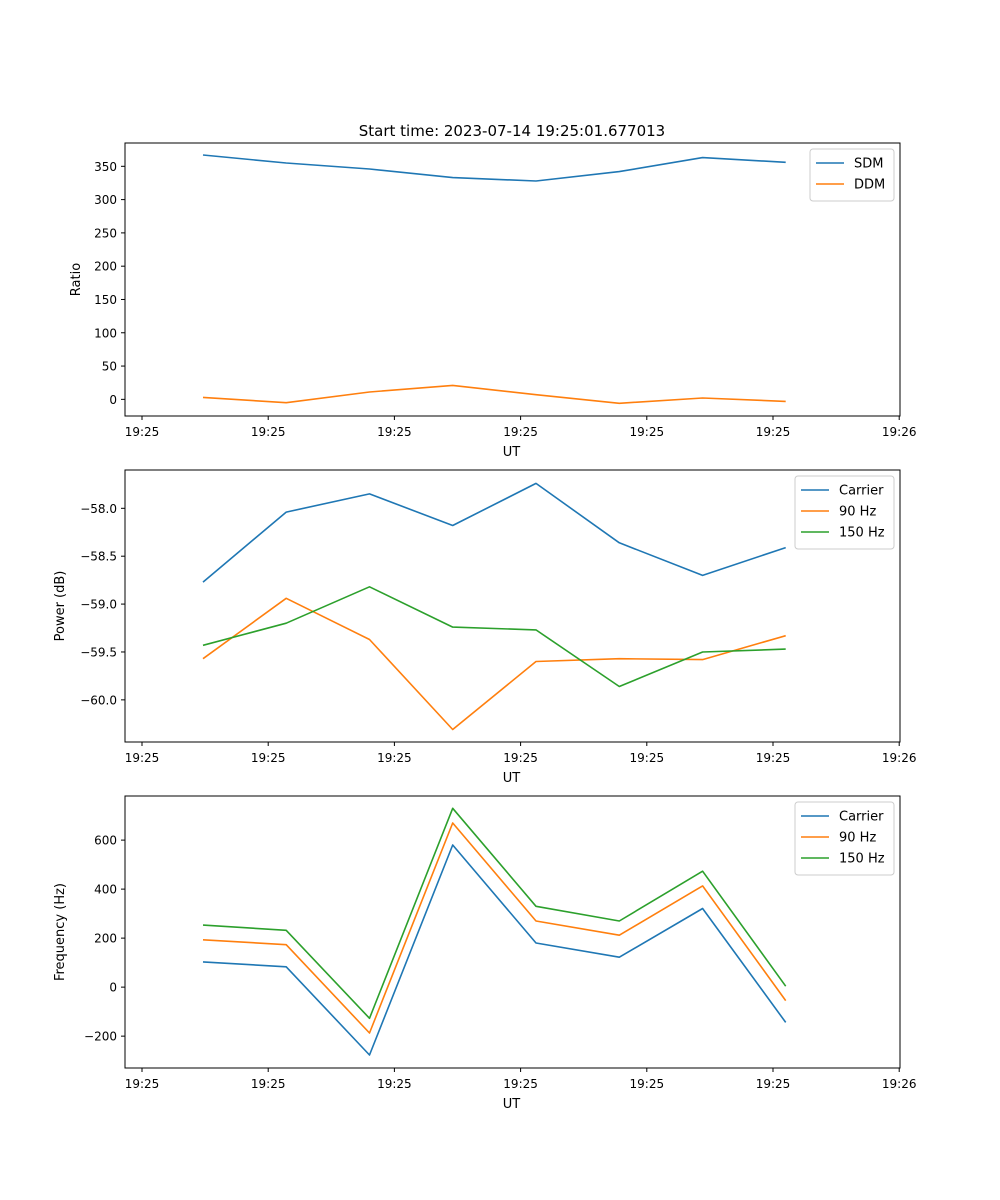 Image resolution: width=1000 pixels, height=1200 pixels. I want to click on ratio-y-tick-label: 200, so click(105, 267).